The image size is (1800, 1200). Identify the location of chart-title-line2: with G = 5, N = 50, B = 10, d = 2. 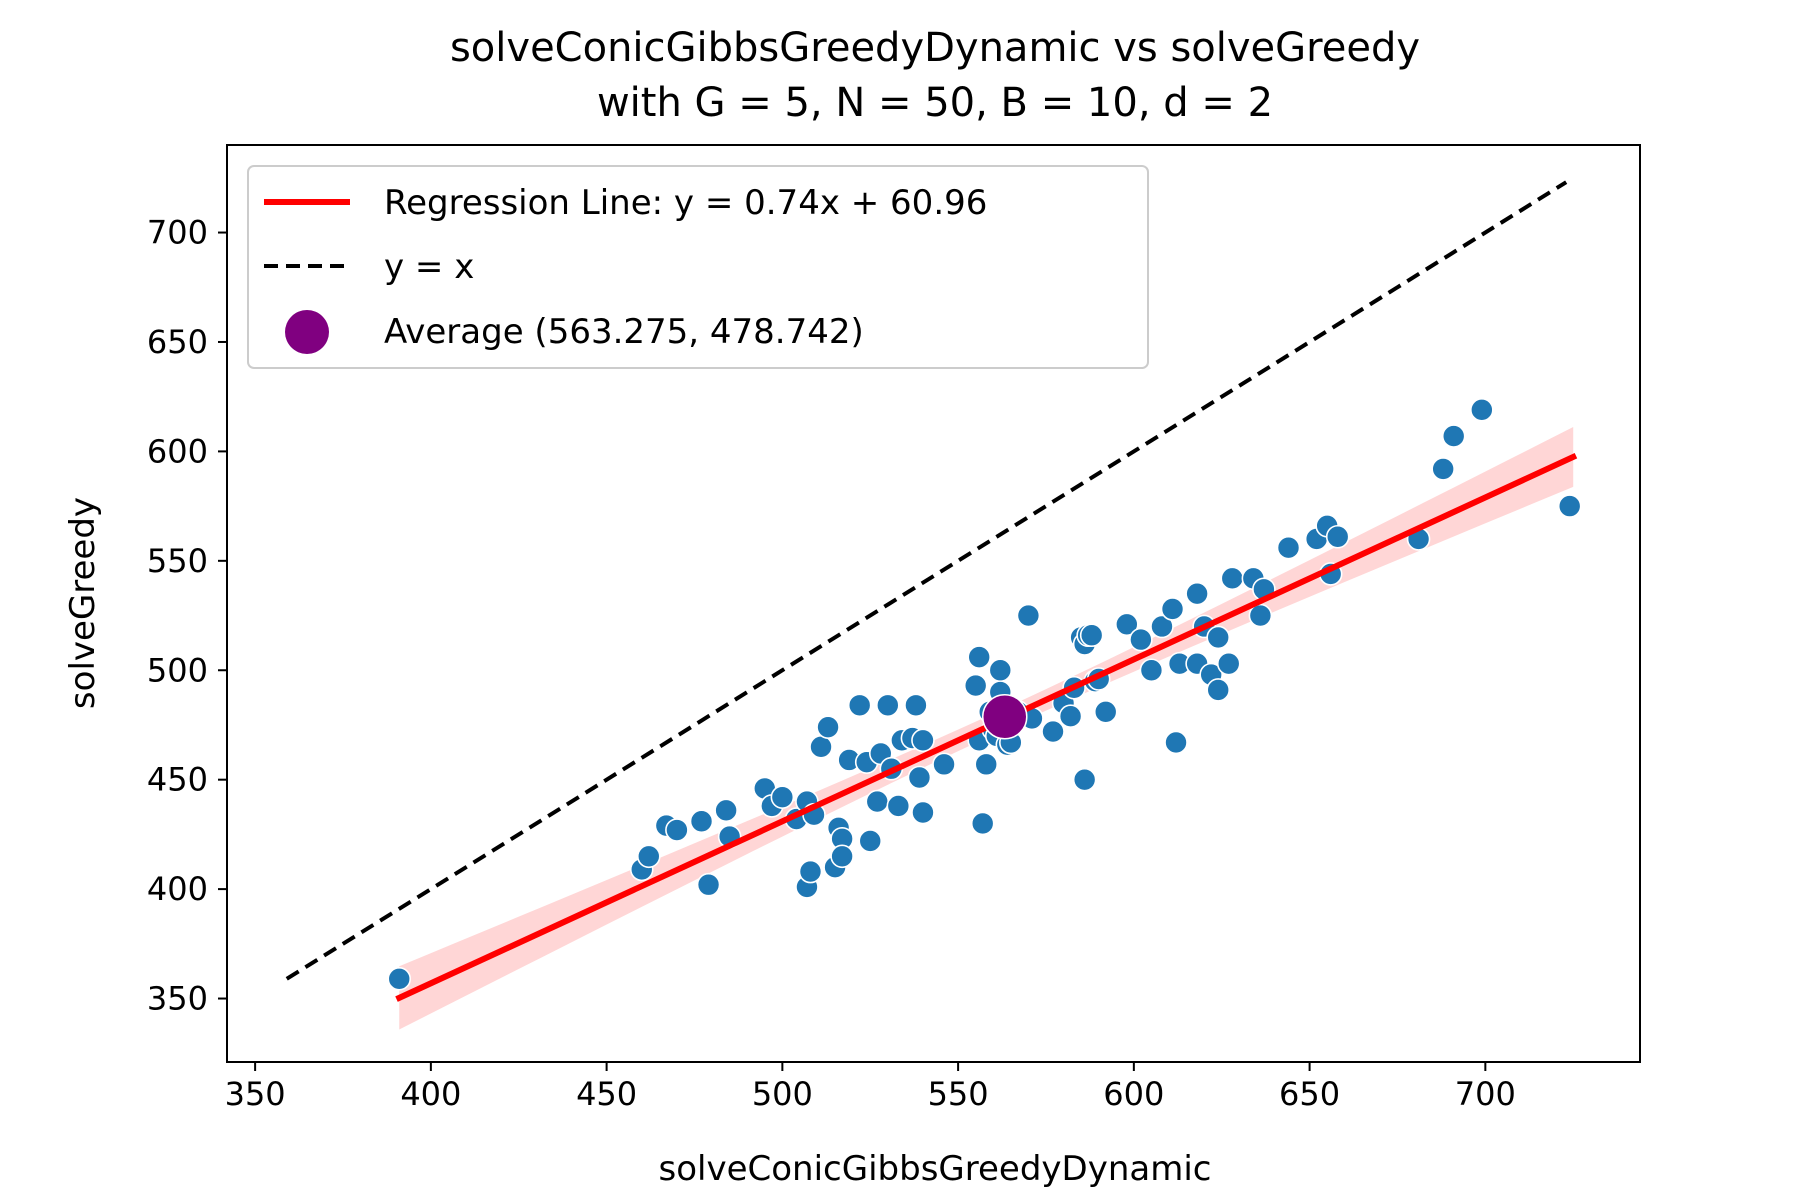
(935, 103).